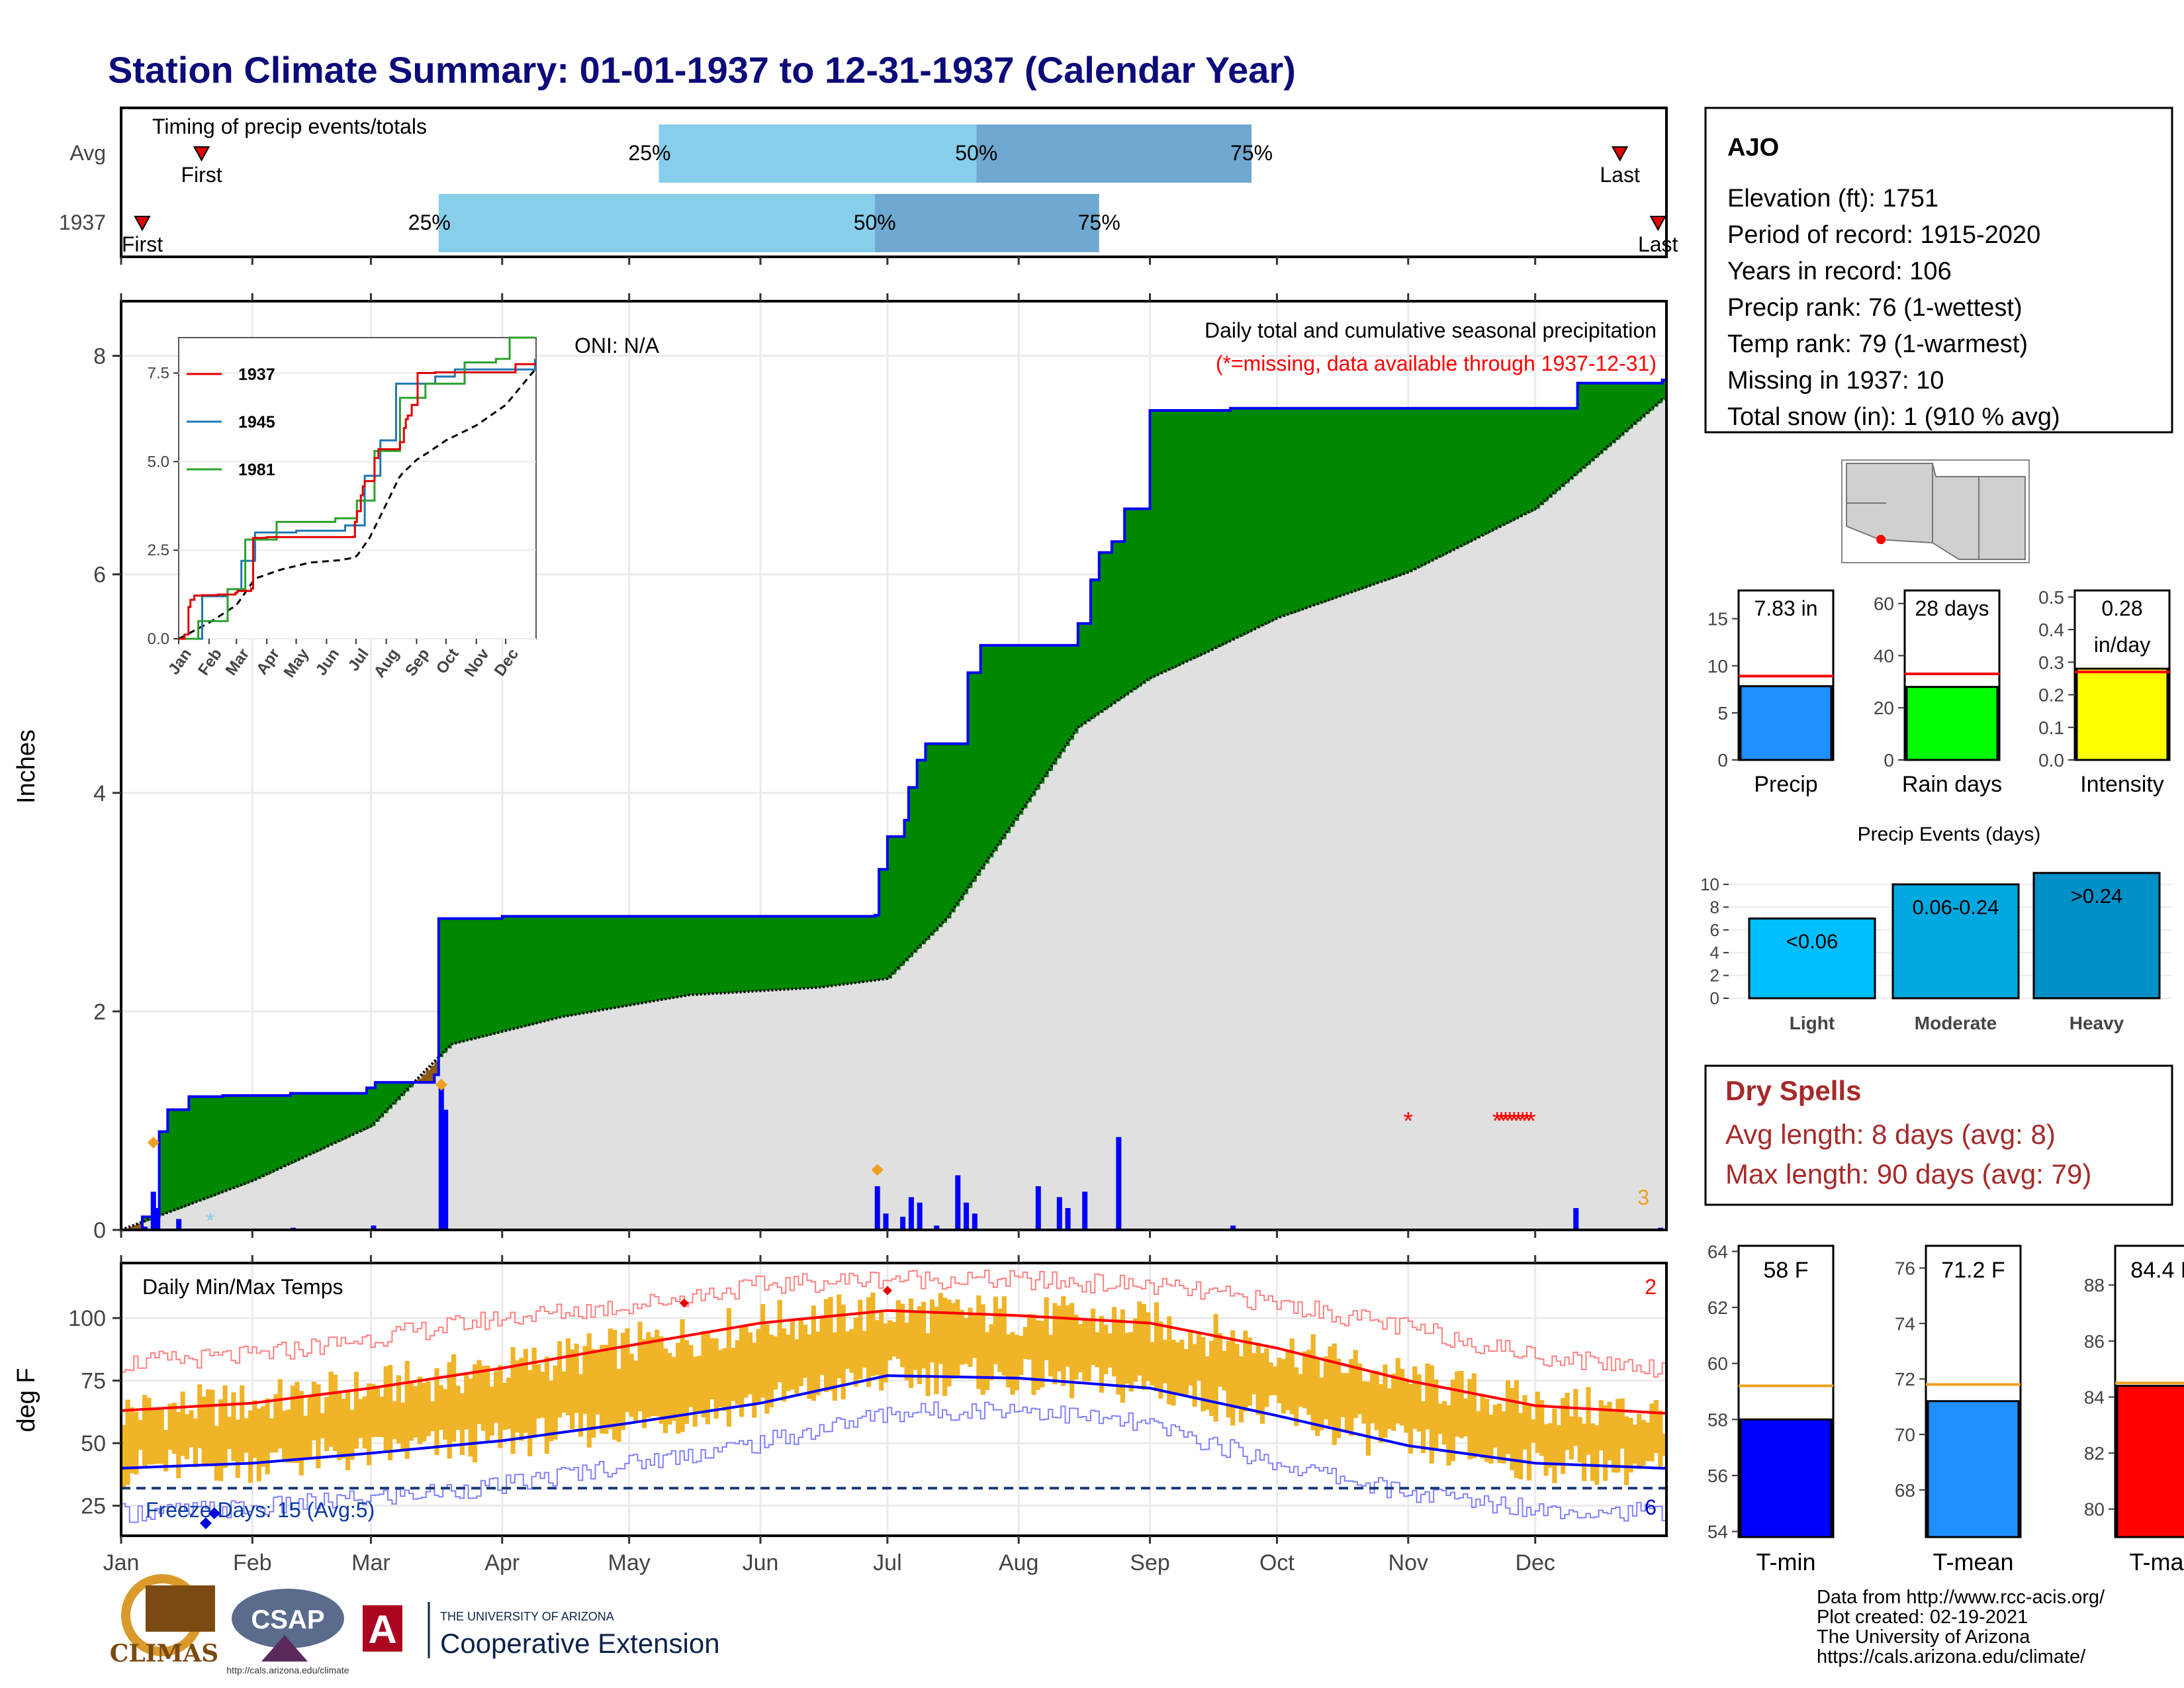 Image resolution: width=2184 pixels, height=1688 pixels. Describe the element at coordinates (1875, 308) in the screenshot. I see `station-info-line: Precip rank: 76 (1-wettest)` at that location.